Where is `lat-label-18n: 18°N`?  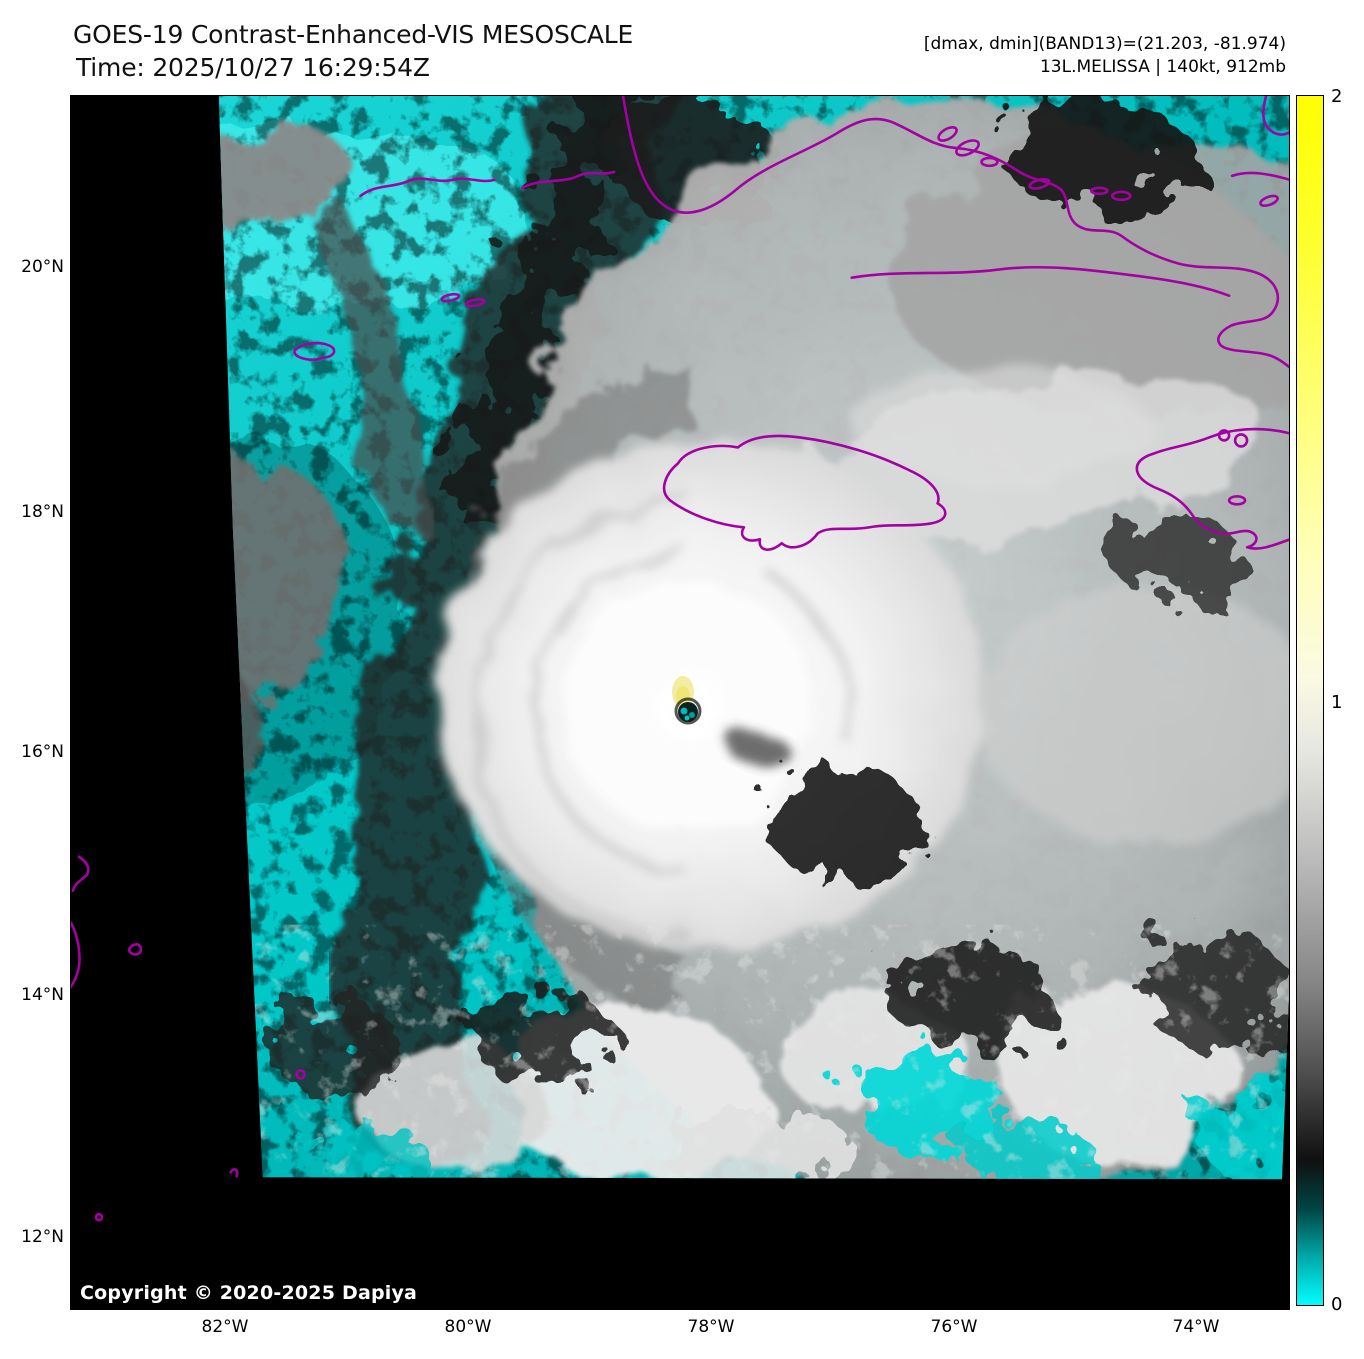
lat-label-18n: 18°N is located at coordinates (42, 512).